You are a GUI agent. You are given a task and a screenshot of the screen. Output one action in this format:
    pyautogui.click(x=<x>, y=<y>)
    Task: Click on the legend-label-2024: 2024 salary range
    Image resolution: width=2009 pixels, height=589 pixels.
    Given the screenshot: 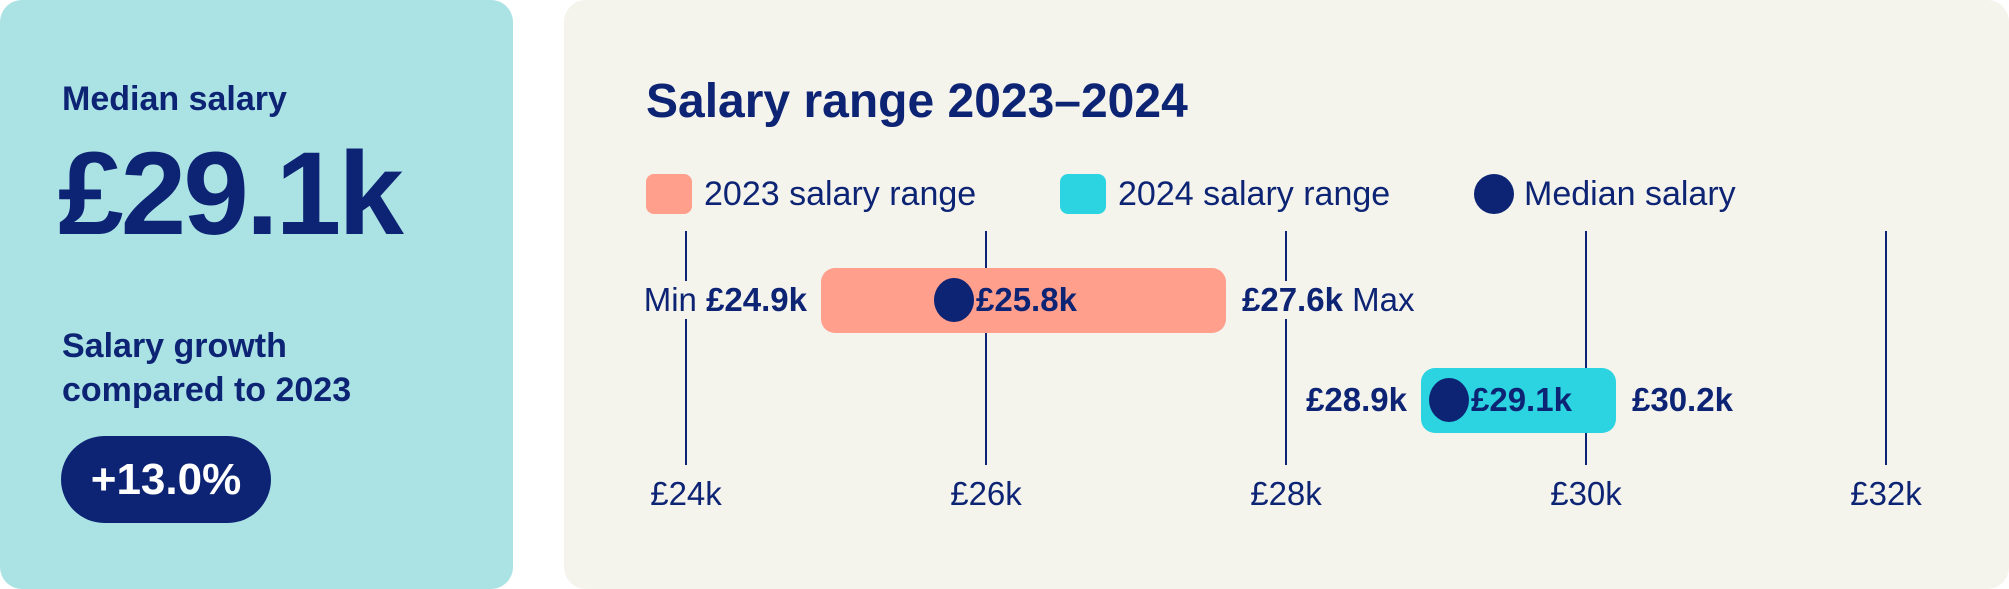 What is the action you would take?
    pyautogui.click(x=1254, y=193)
    